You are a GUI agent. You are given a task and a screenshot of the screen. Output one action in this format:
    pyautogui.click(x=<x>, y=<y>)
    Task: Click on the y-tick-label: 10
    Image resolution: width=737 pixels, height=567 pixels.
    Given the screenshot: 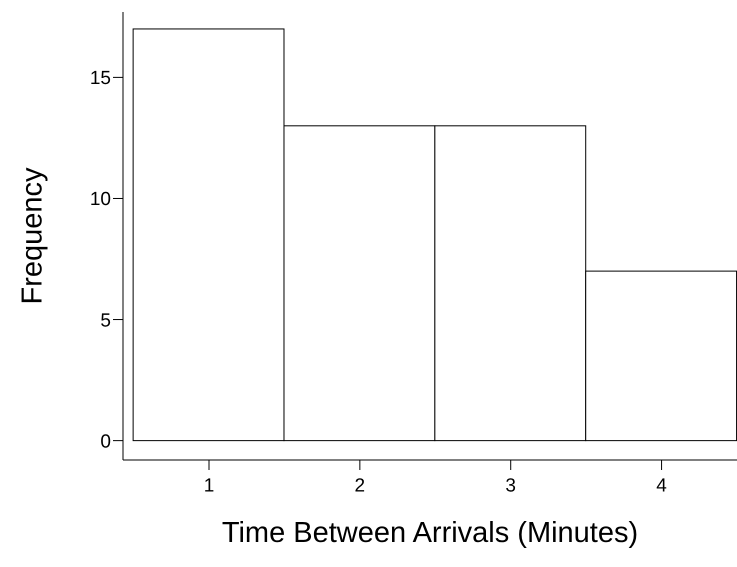 What is the action you would take?
    pyautogui.click(x=100, y=199)
    